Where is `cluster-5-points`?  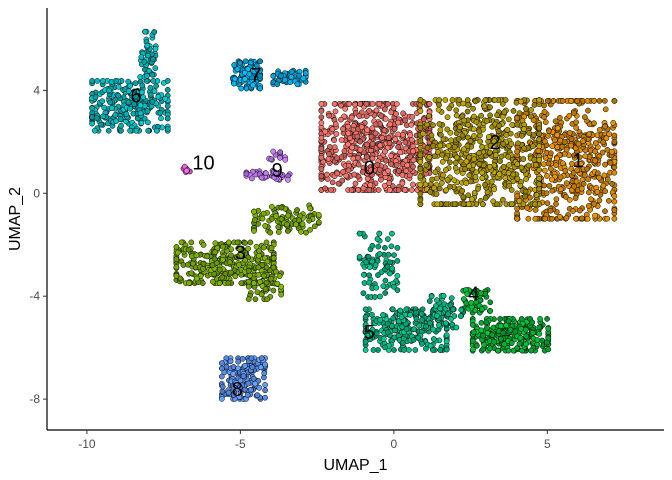
cluster-5-points is located at coordinates (410, 291).